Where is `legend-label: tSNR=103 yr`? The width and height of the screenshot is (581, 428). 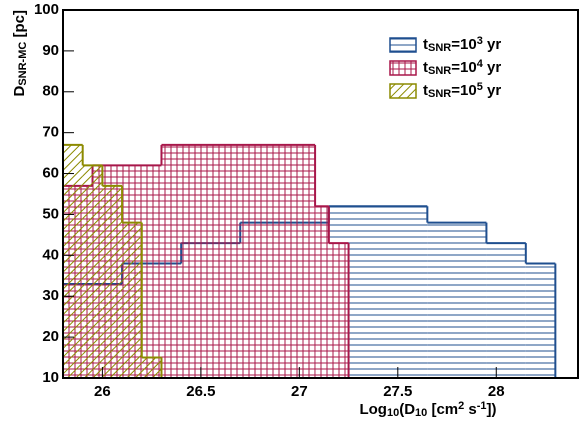 legend-label: tSNR=103 yr is located at coordinates (462, 45).